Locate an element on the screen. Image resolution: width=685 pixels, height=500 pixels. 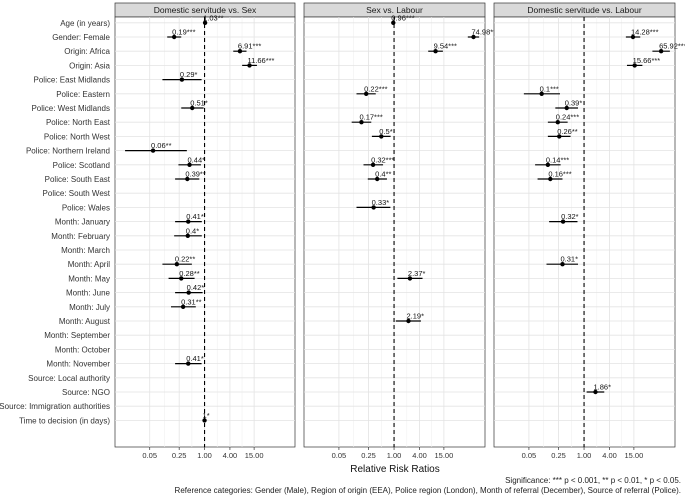
panel-1-point-gender-female is located at coordinates (174, 37).